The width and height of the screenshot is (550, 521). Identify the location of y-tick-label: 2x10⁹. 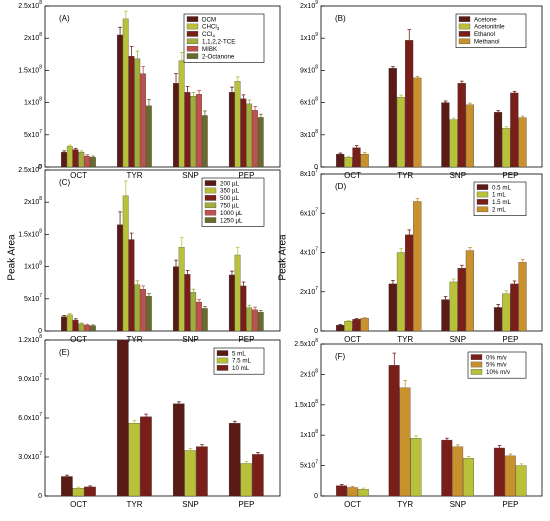
(309, 5).